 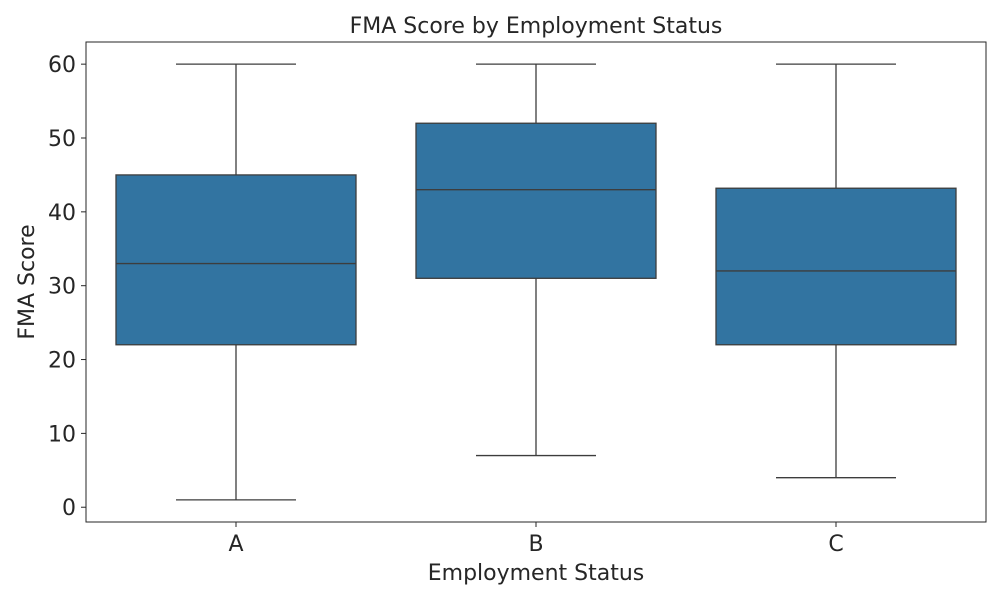 I want to click on y-axis-label: FMA Score, so click(x=27, y=281).